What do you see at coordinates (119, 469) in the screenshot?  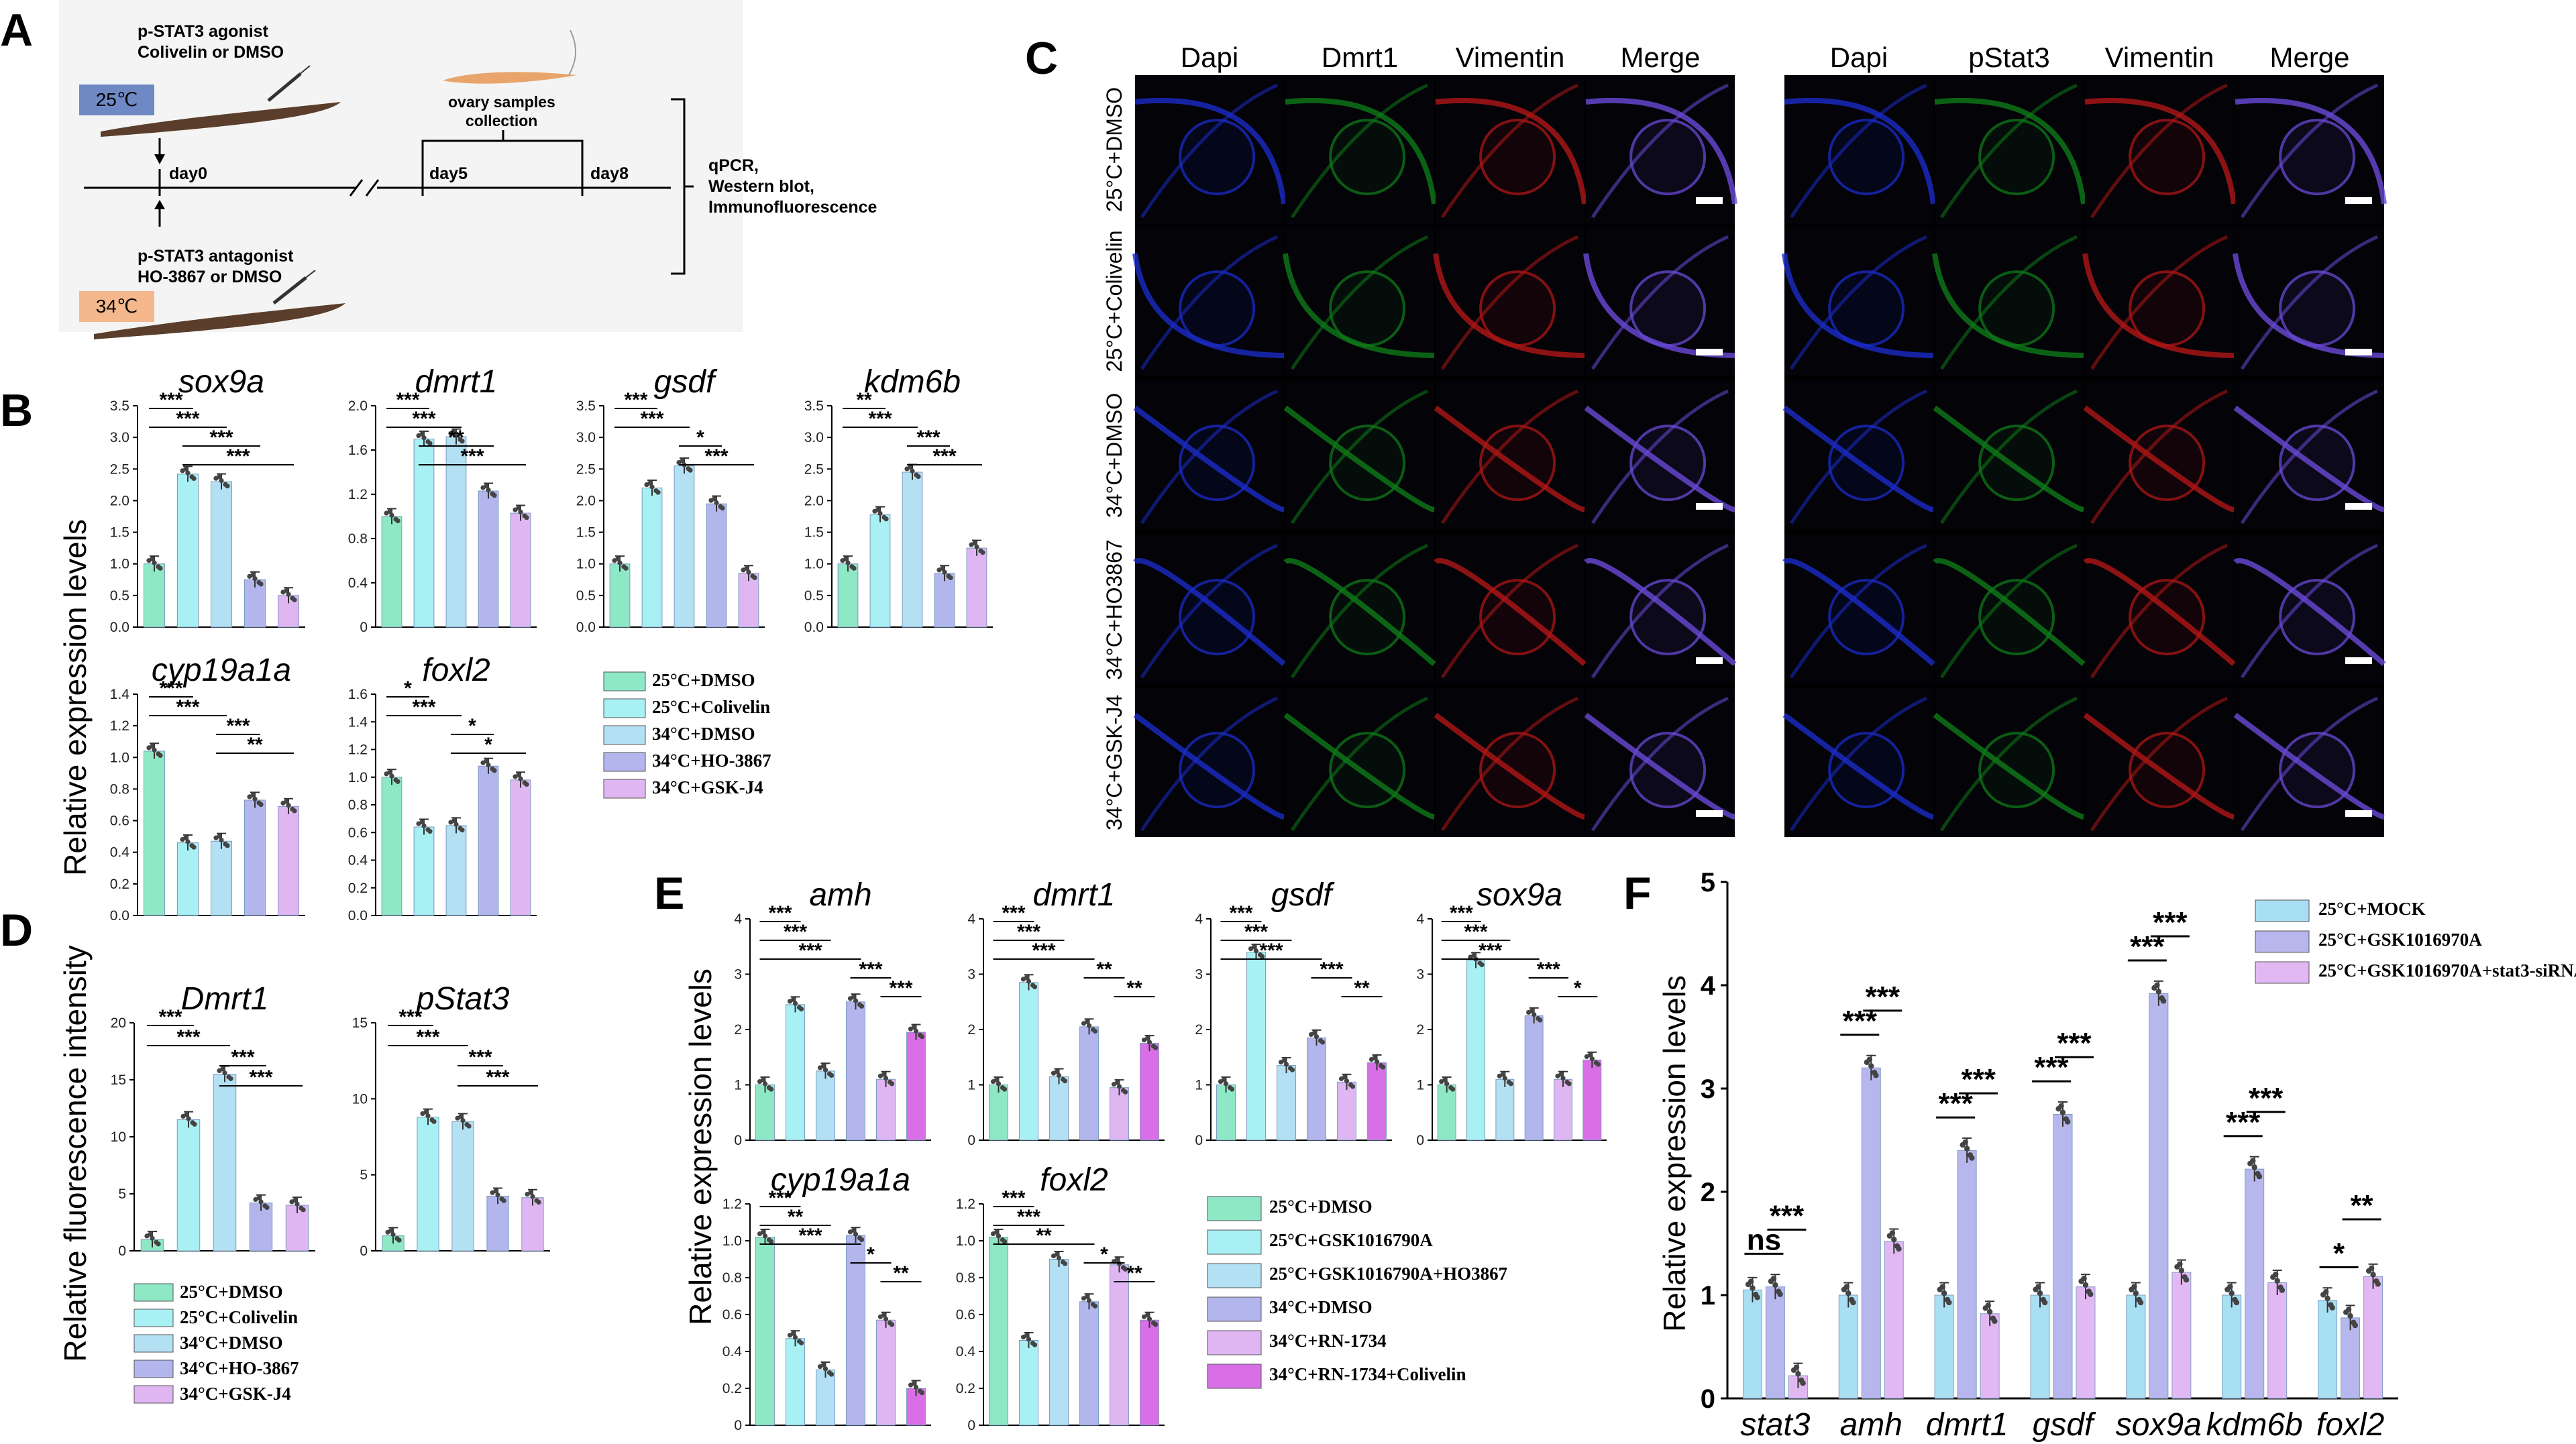 I see `y-tick-label: 2.5` at bounding box center [119, 469].